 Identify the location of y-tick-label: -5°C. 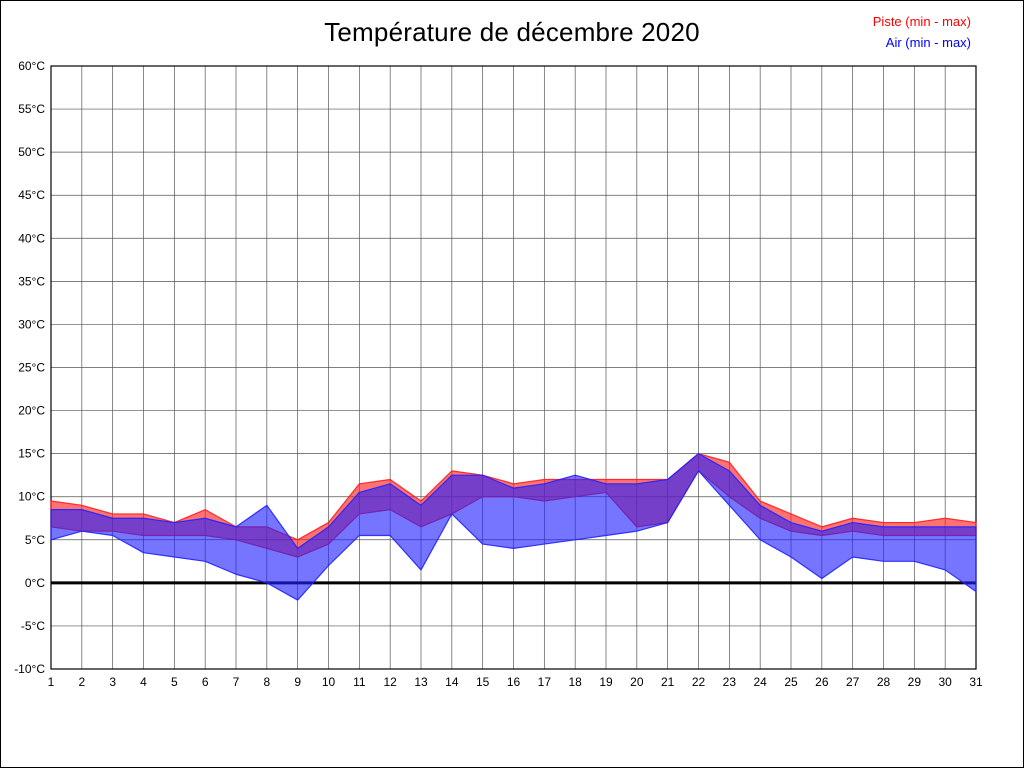
(33, 626).